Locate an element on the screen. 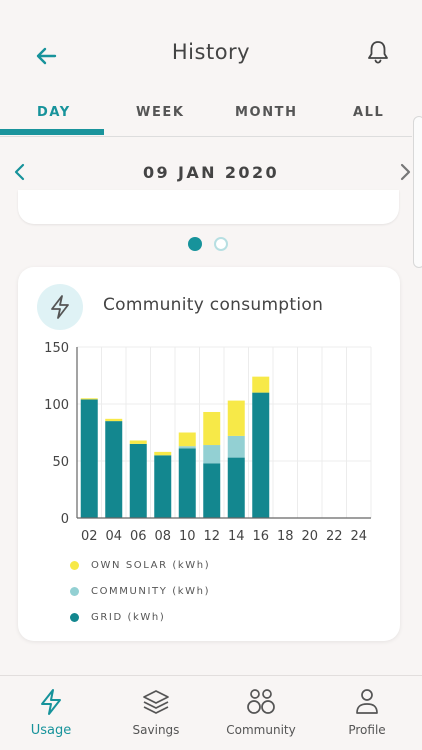 The image size is (422, 750). previous-date-button is located at coordinates (22, 173).